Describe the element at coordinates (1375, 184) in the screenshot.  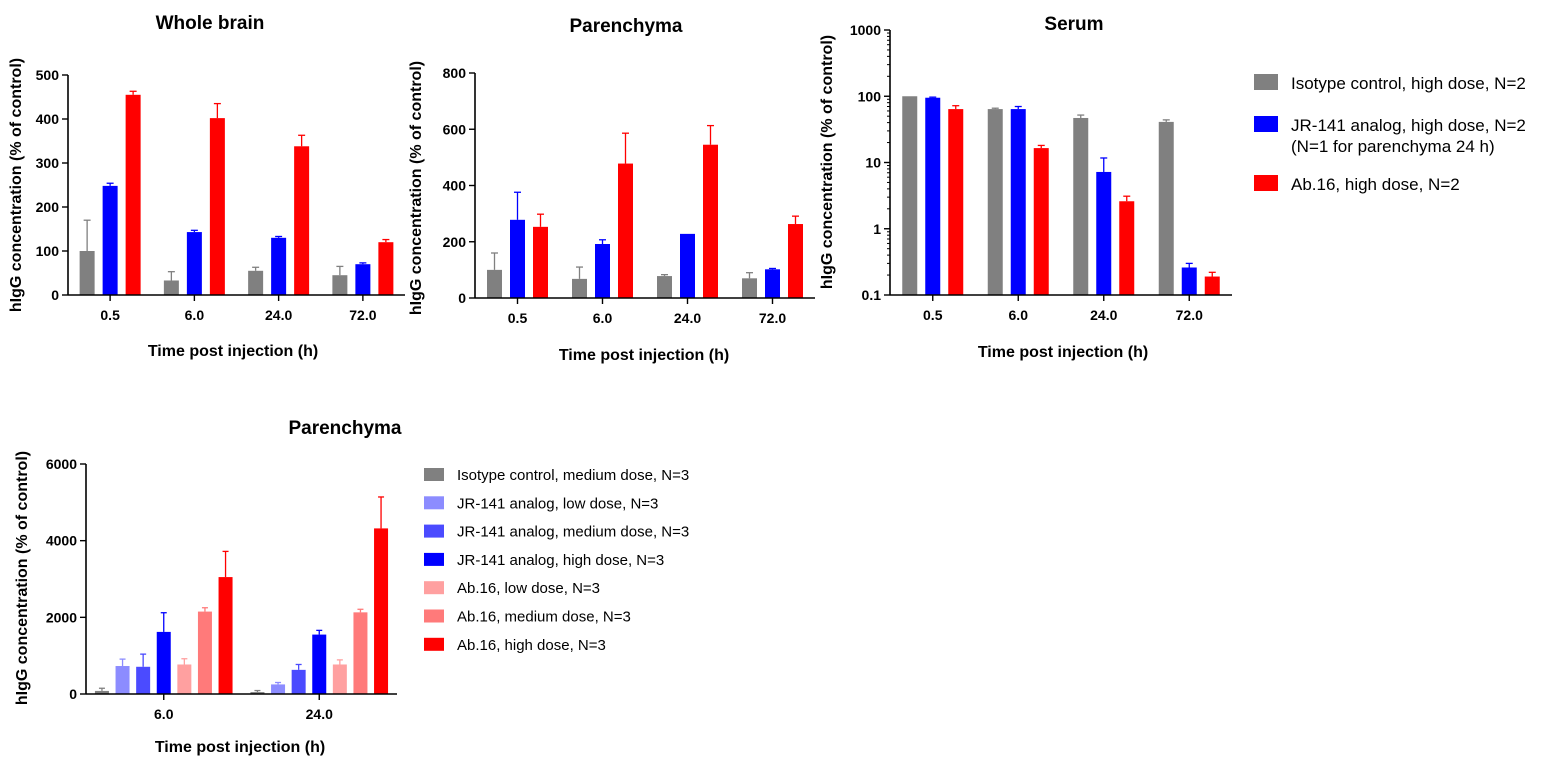
I see `legend-label: Ab.16, high dose, N=2` at that location.